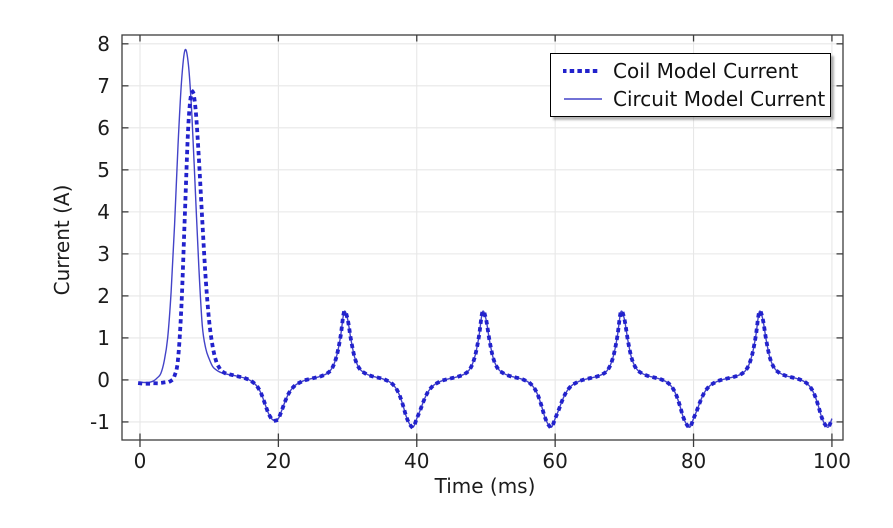 The image size is (893, 528). Describe the element at coordinates (103, 212) in the screenshot. I see `y-tick-label: 4` at that location.